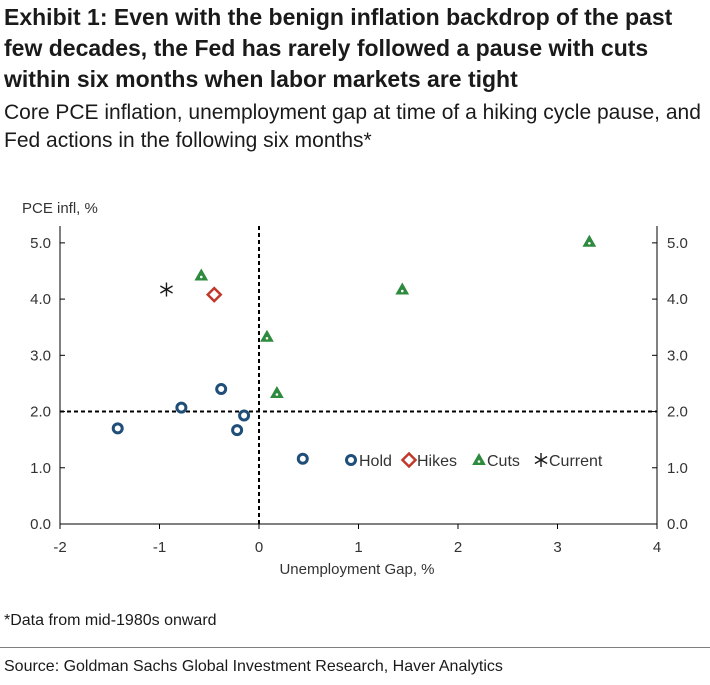 This screenshot has width=710, height=685. Describe the element at coordinates (677, 468) in the screenshot. I see `y-tick-label-right: 1.0` at that location.